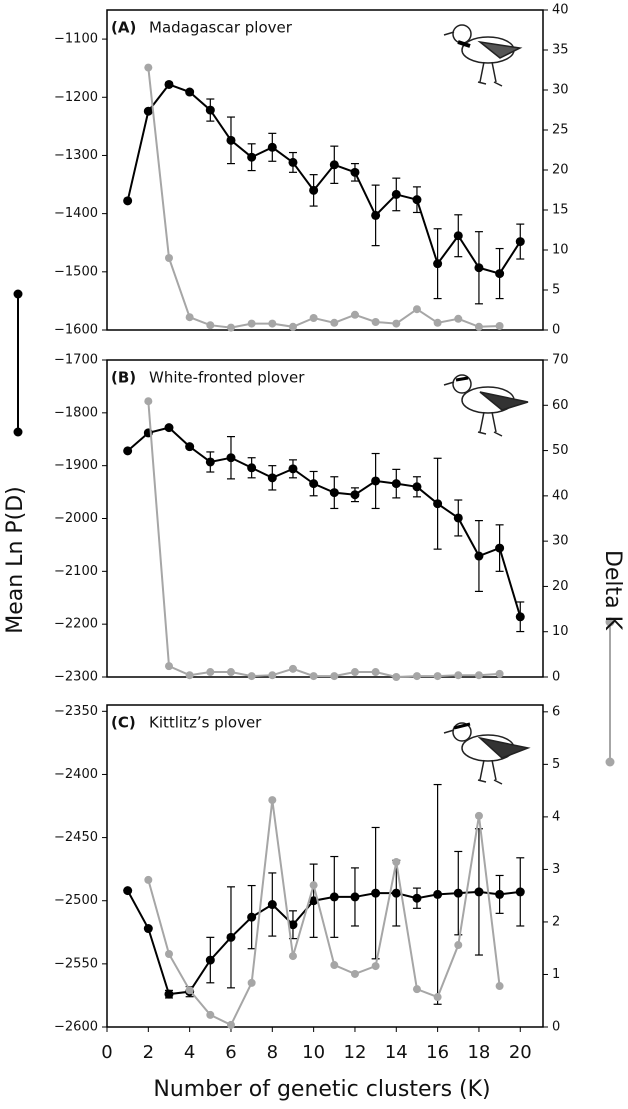  Describe the element at coordinates (76, 330) in the screenshot. I see `y-tick-label: −1600` at that location.